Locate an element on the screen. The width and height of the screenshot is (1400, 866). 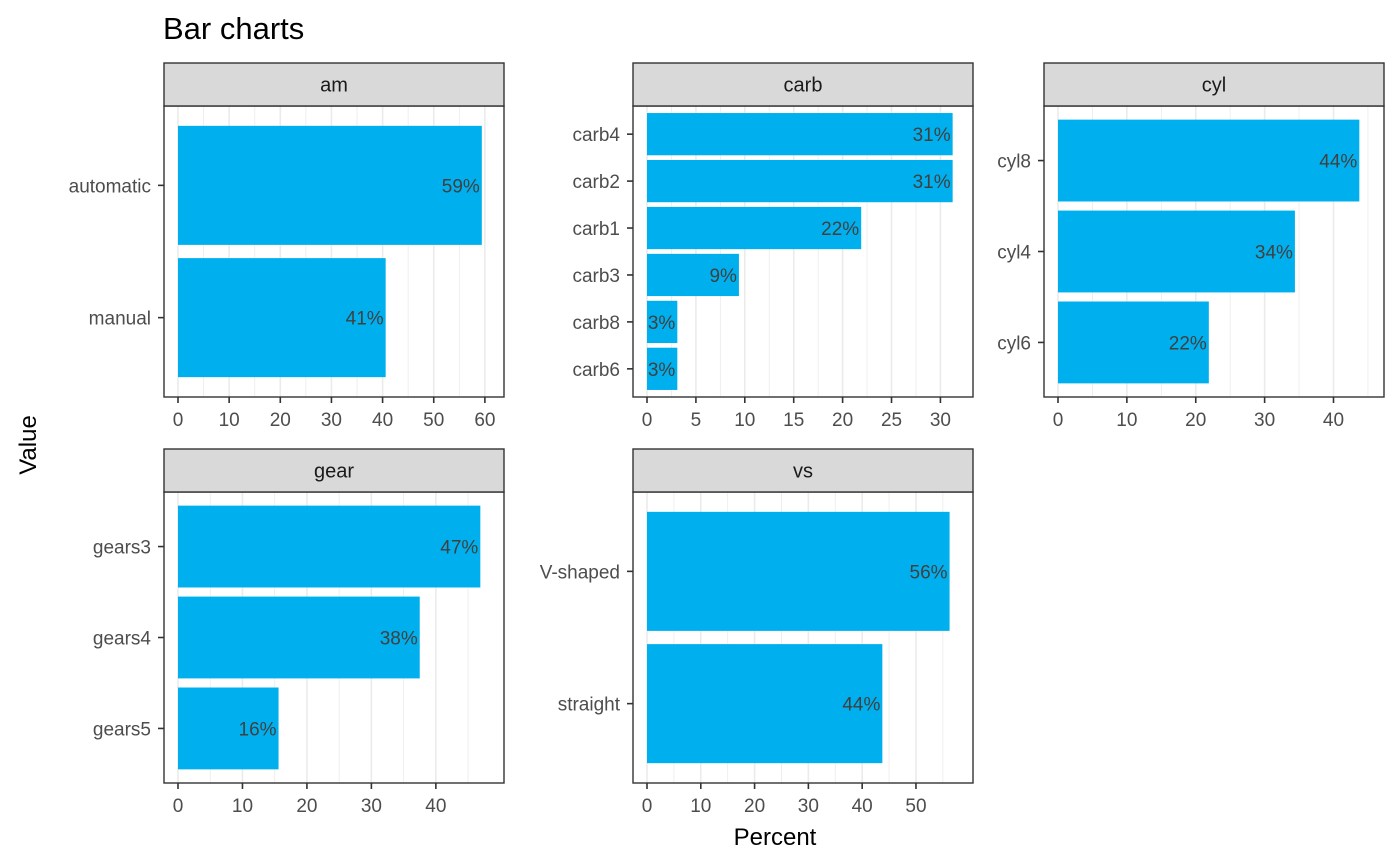
bar-gears4 is located at coordinates (299, 637).